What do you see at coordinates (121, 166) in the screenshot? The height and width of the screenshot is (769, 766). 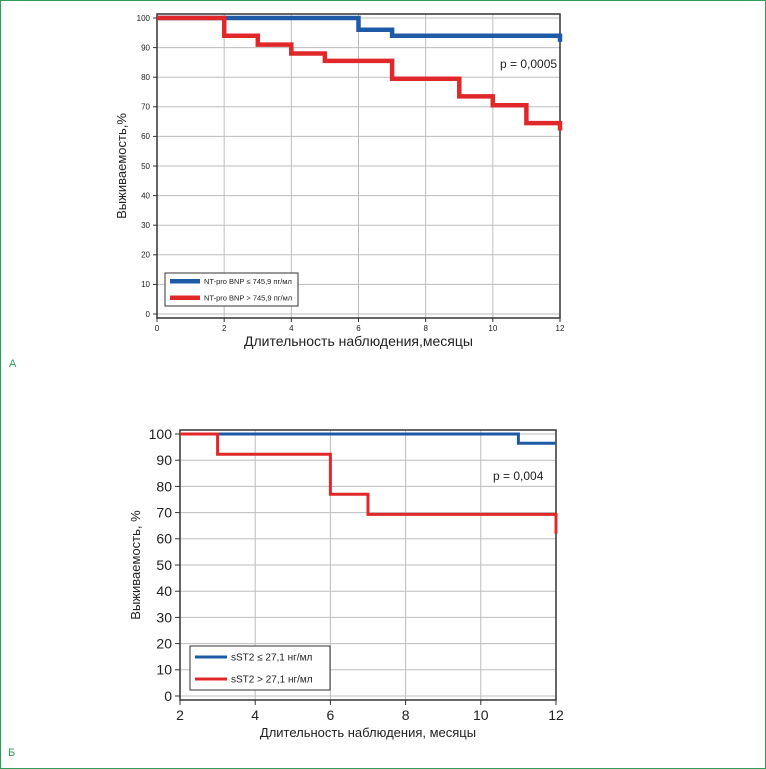 I see `y-axis-label: Выживаемость,%` at bounding box center [121, 166].